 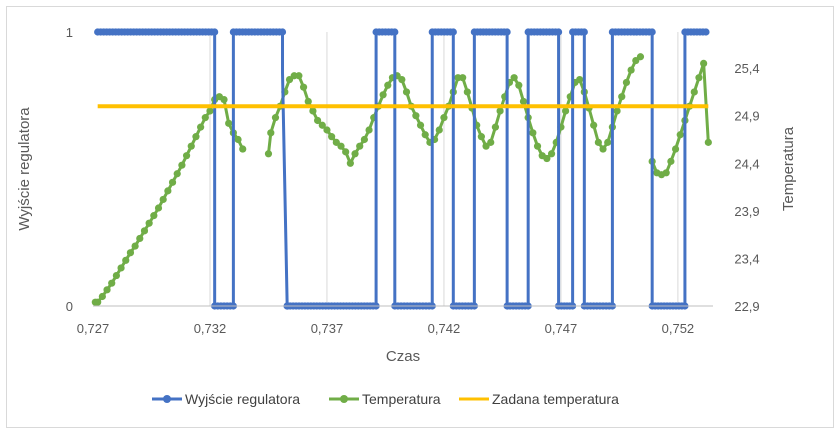 What do you see at coordinates (69, 32) in the screenshot?
I see `y-left-tick-label: 1` at bounding box center [69, 32].